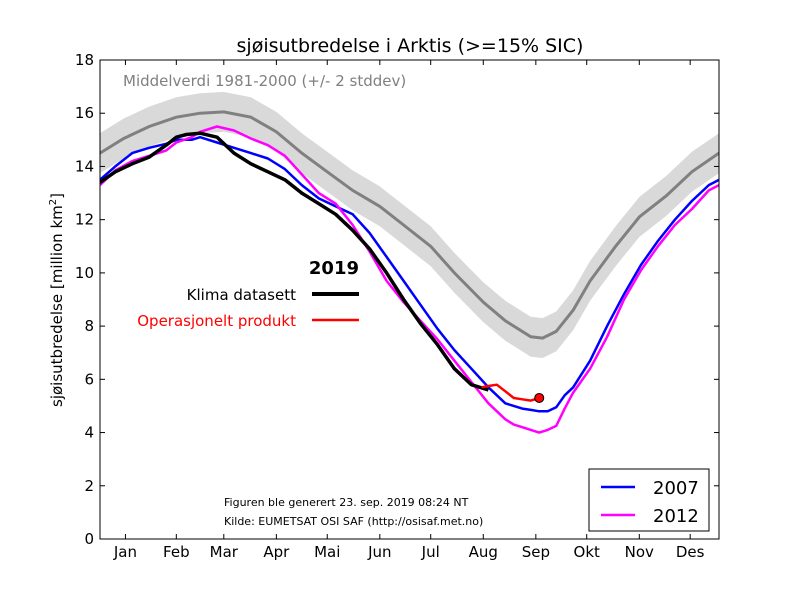 The height and width of the screenshot is (600, 800). I want to click on y-tick-label: 8, so click(89, 326).